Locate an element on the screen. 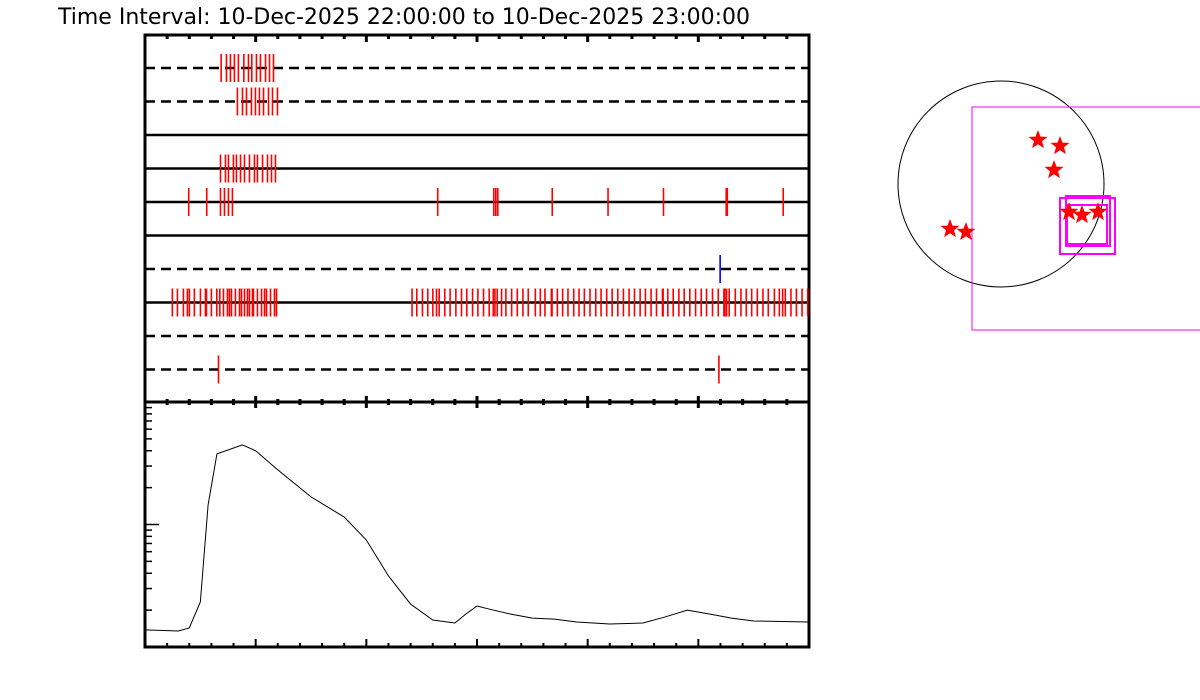 Image resolution: width=1200 pixels, height=700 pixels. fov-box is located at coordinates (1085, 218).